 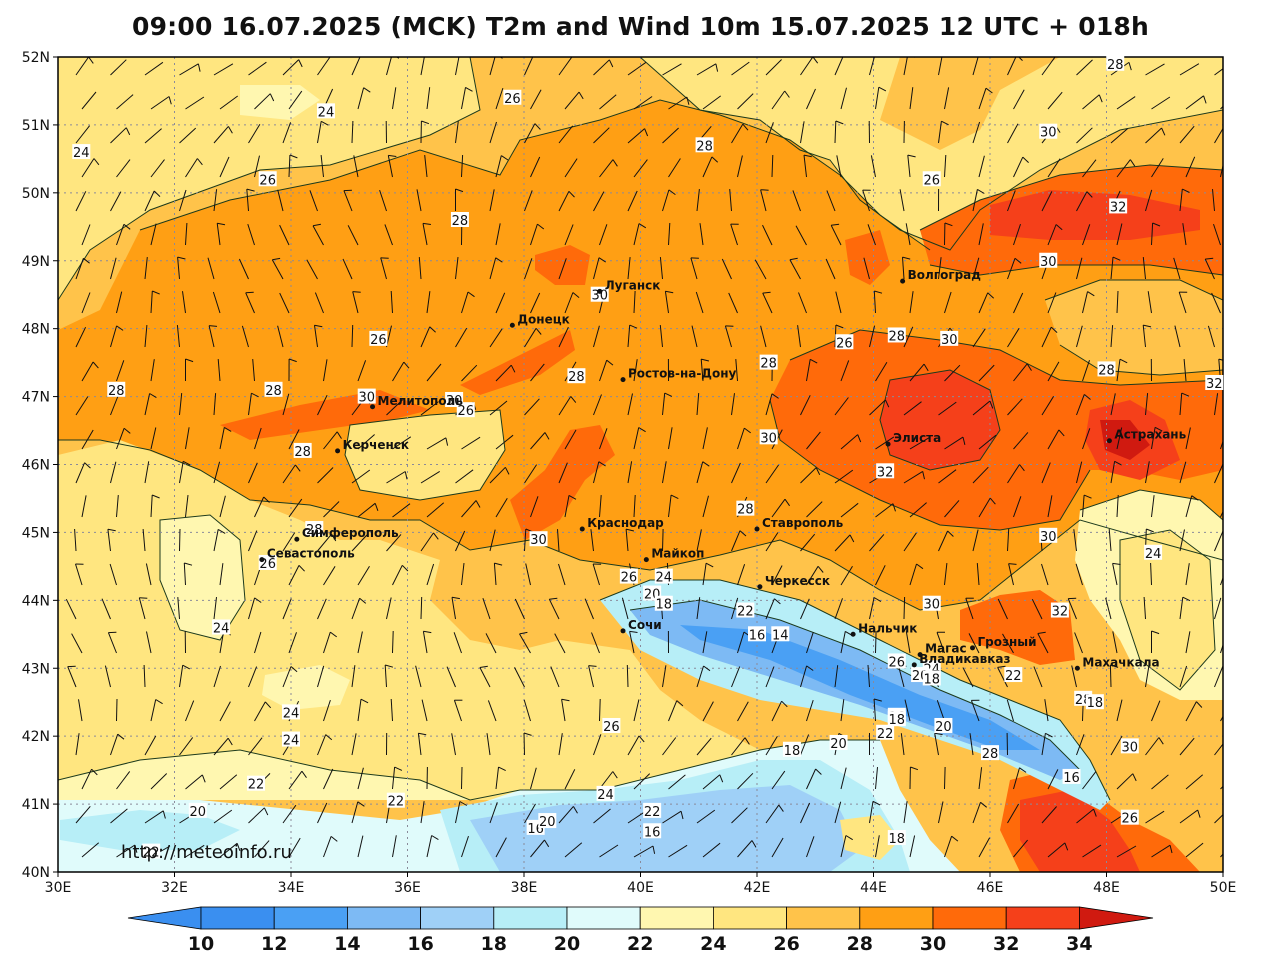 I want to click on lat-tick-label: 46N, so click(x=36, y=466).